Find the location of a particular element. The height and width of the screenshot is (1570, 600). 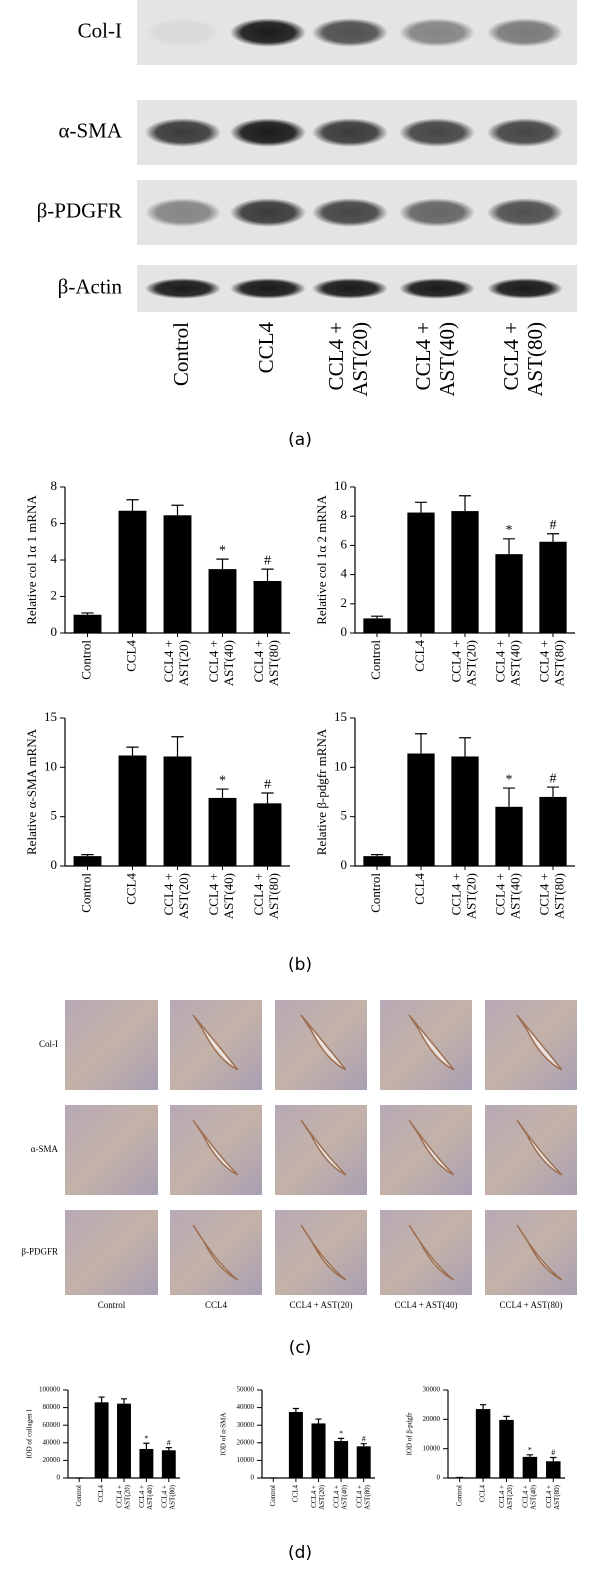

y-tick-label: 6 is located at coordinates (344, 543).